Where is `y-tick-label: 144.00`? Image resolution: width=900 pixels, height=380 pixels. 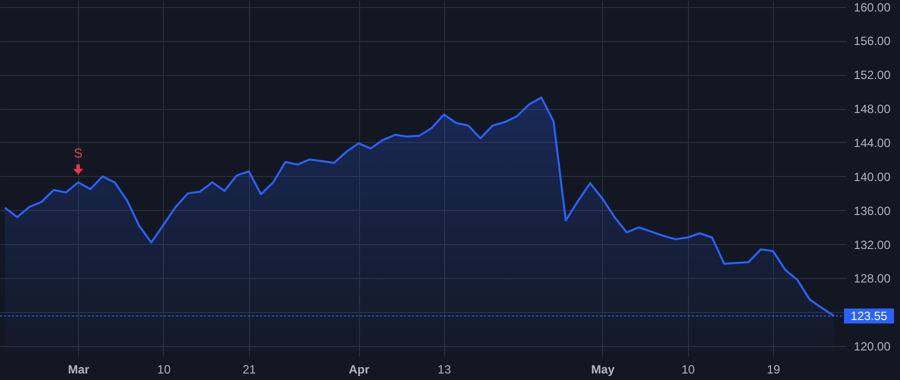
y-tick-label: 144.00 is located at coordinates (872, 143).